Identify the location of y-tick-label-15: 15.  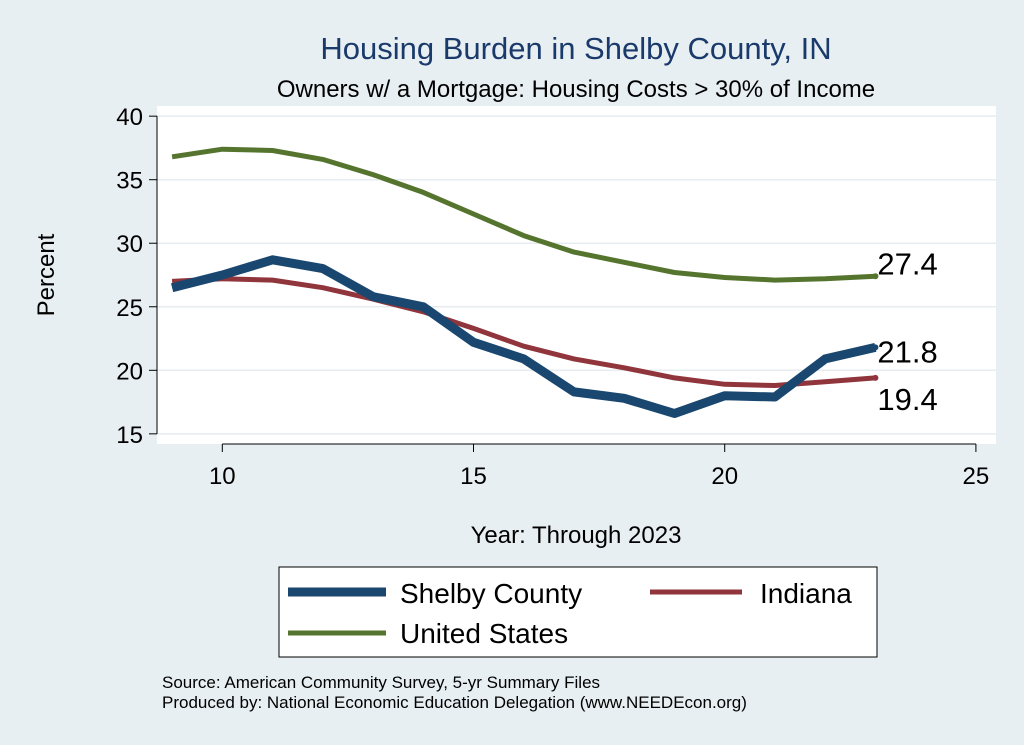
(129, 435).